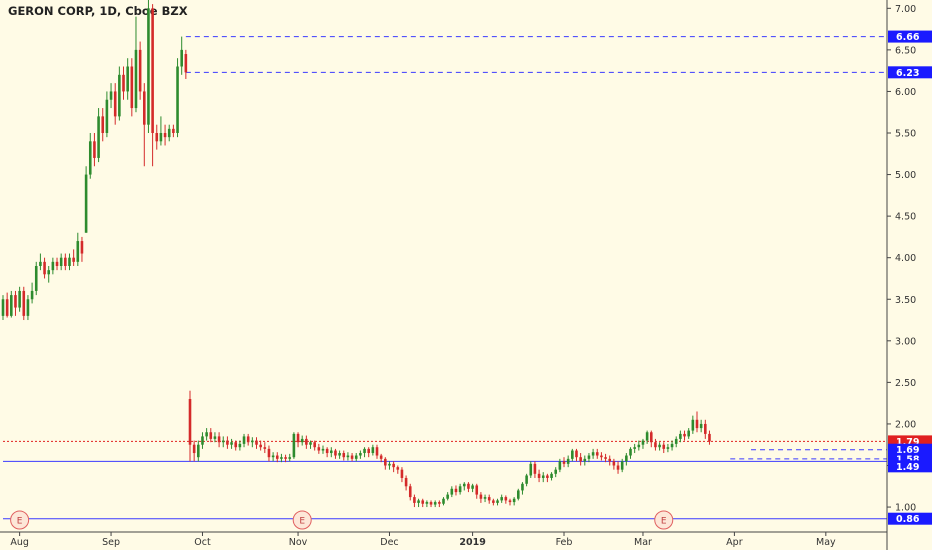 This screenshot has width=932, height=550. I want to click on y-tick-label: 2.50, so click(905, 383).